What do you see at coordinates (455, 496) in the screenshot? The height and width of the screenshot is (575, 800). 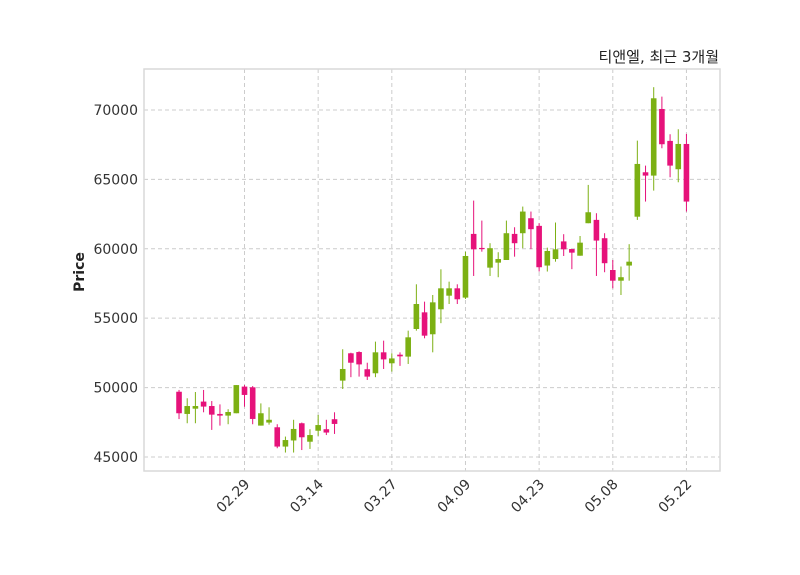 I see `x-tick-labels: 02.29 03.14 03.27 04.09 04.23 05.08 05.22` at bounding box center [455, 496].